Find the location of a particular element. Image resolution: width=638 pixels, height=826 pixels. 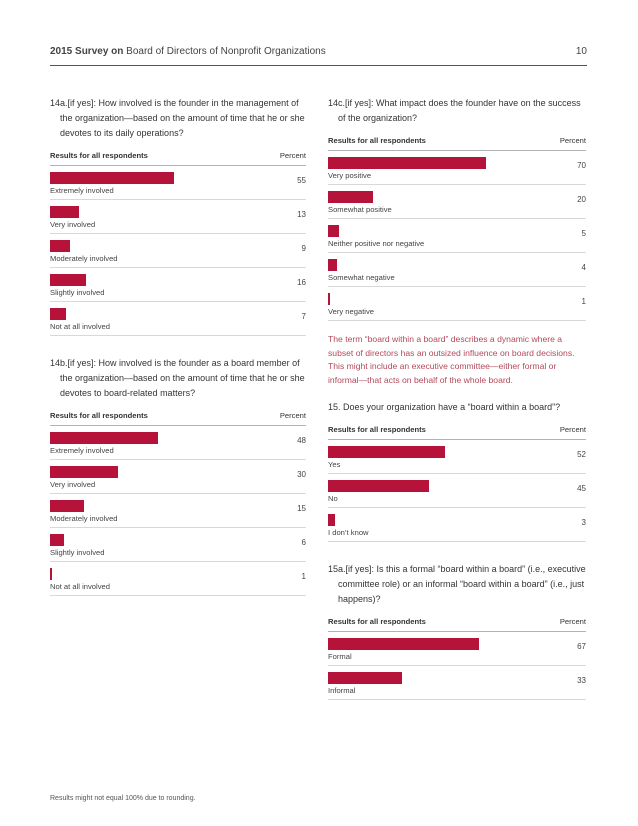

bar-label: Very negative is located at coordinates (351, 311).